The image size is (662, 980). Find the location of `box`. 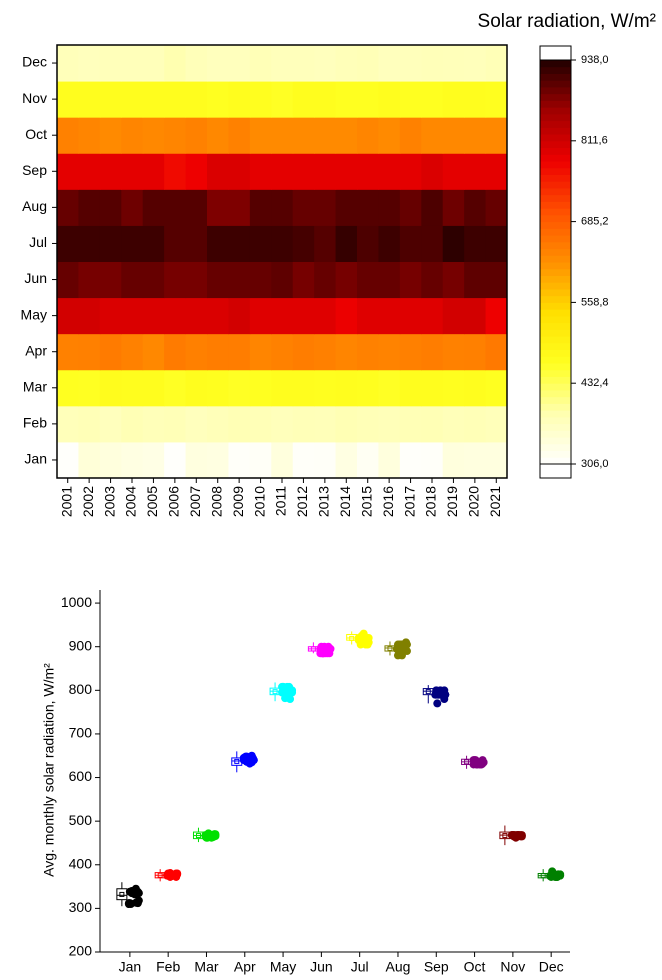

box is located at coordinates (122, 894).